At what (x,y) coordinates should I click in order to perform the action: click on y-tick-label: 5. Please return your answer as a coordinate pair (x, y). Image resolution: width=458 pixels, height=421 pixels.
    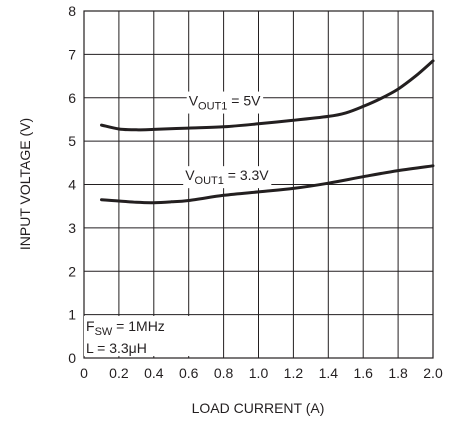
    Looking at the image, I should click on (72, 141).